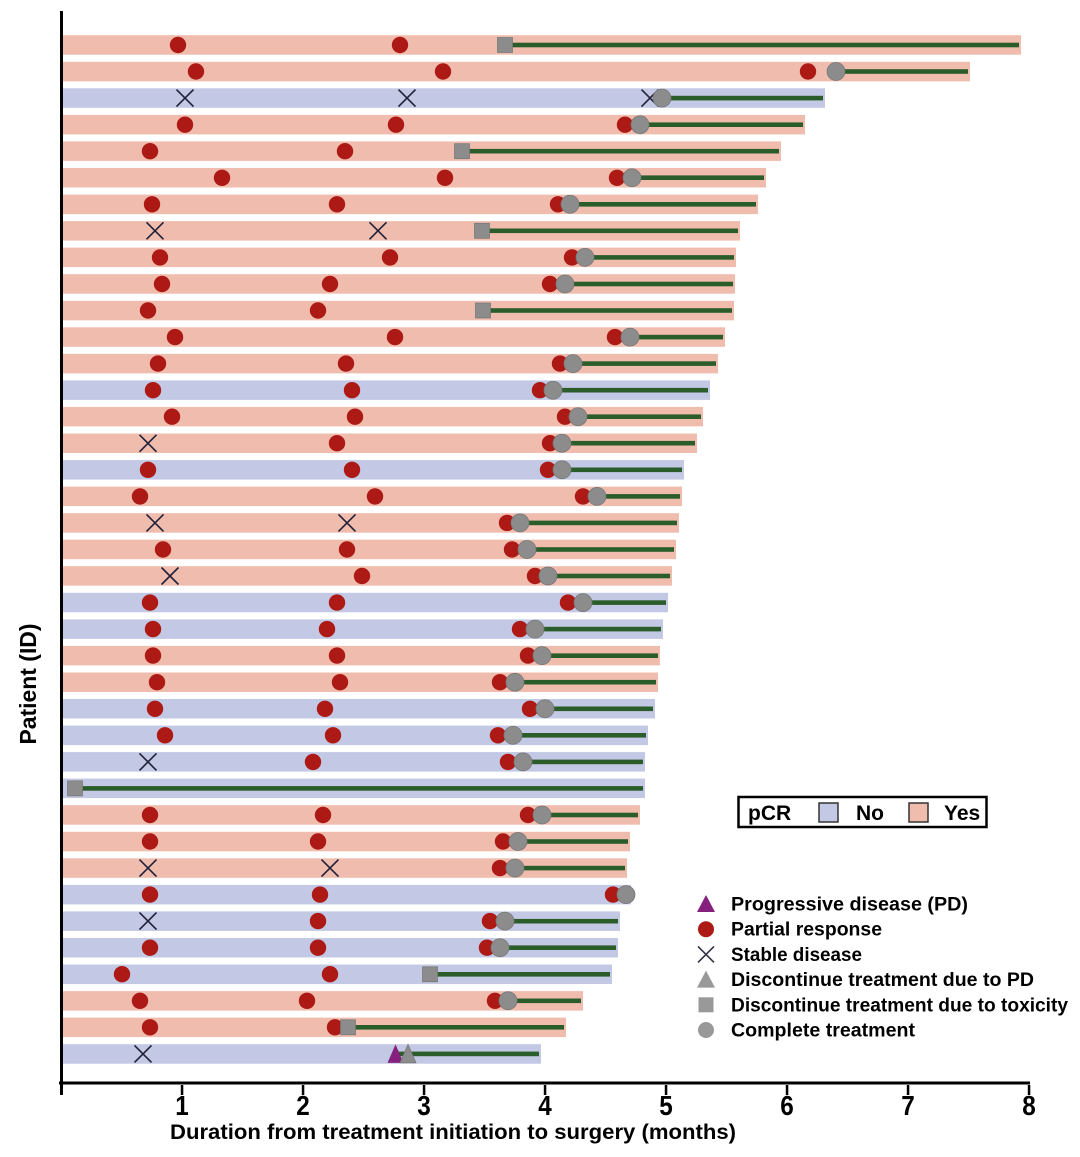  What do you see at coordinates (899, 1005) in the screenshot?
I see `svg-text:Discontinue treatment due to t: Discontinue treatment due to toxicity` at bounding box center [899, 1005].